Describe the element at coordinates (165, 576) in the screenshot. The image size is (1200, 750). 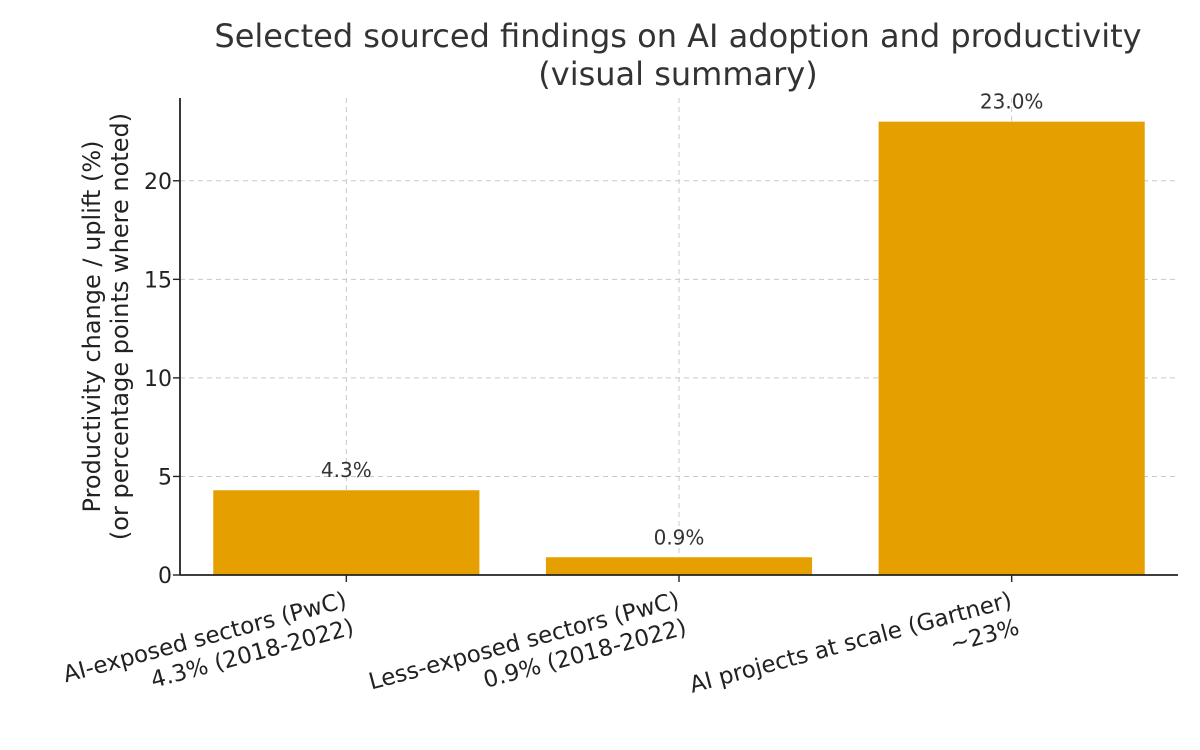
I see `y-tick-label: 0` at that location.